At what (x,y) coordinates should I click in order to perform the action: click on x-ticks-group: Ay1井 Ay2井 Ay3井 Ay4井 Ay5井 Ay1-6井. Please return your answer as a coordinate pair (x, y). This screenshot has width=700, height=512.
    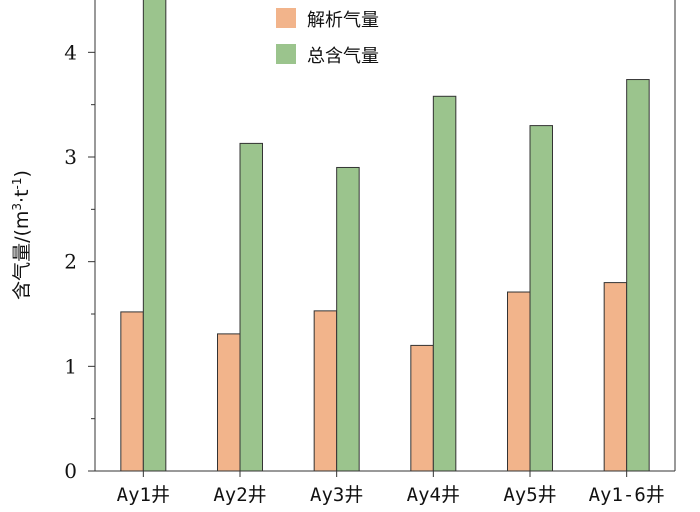
    Looking at the image, I should click on (391, 488).